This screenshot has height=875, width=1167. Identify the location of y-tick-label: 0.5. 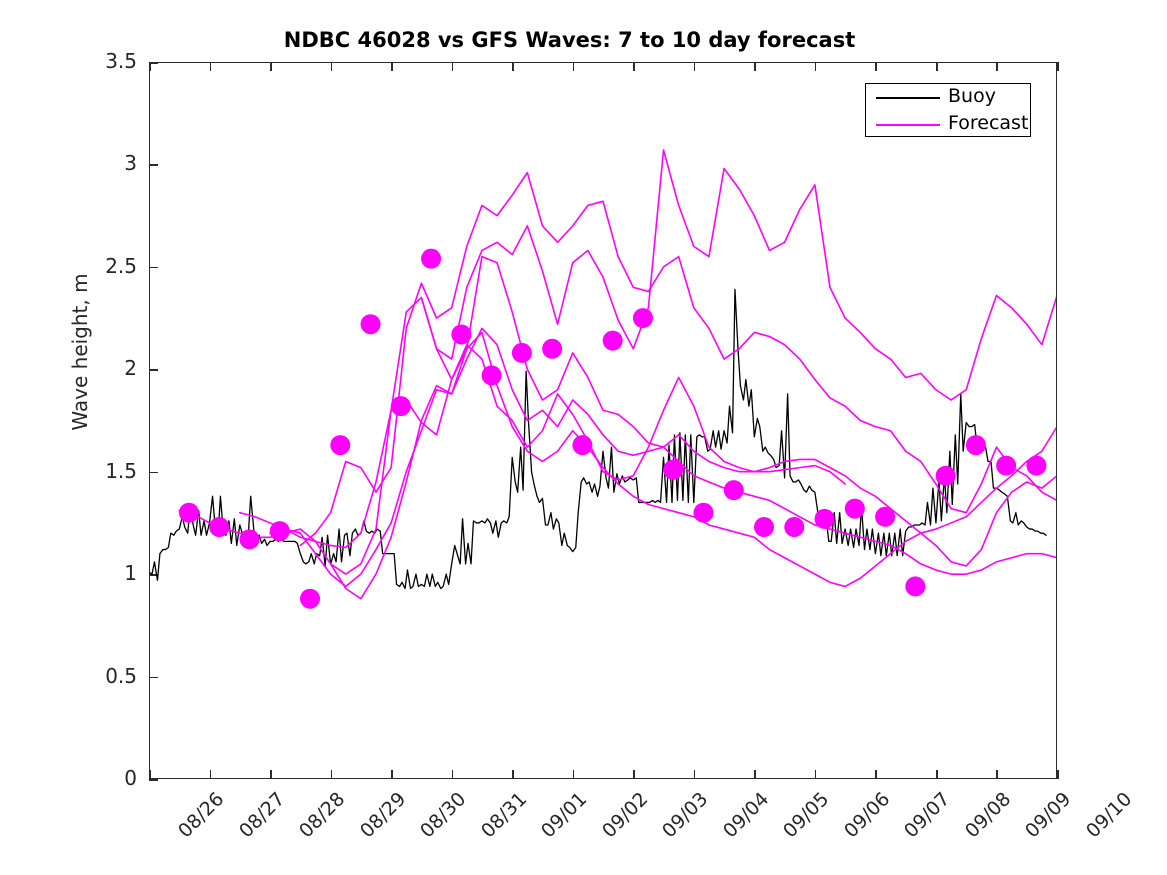
(121, 675).